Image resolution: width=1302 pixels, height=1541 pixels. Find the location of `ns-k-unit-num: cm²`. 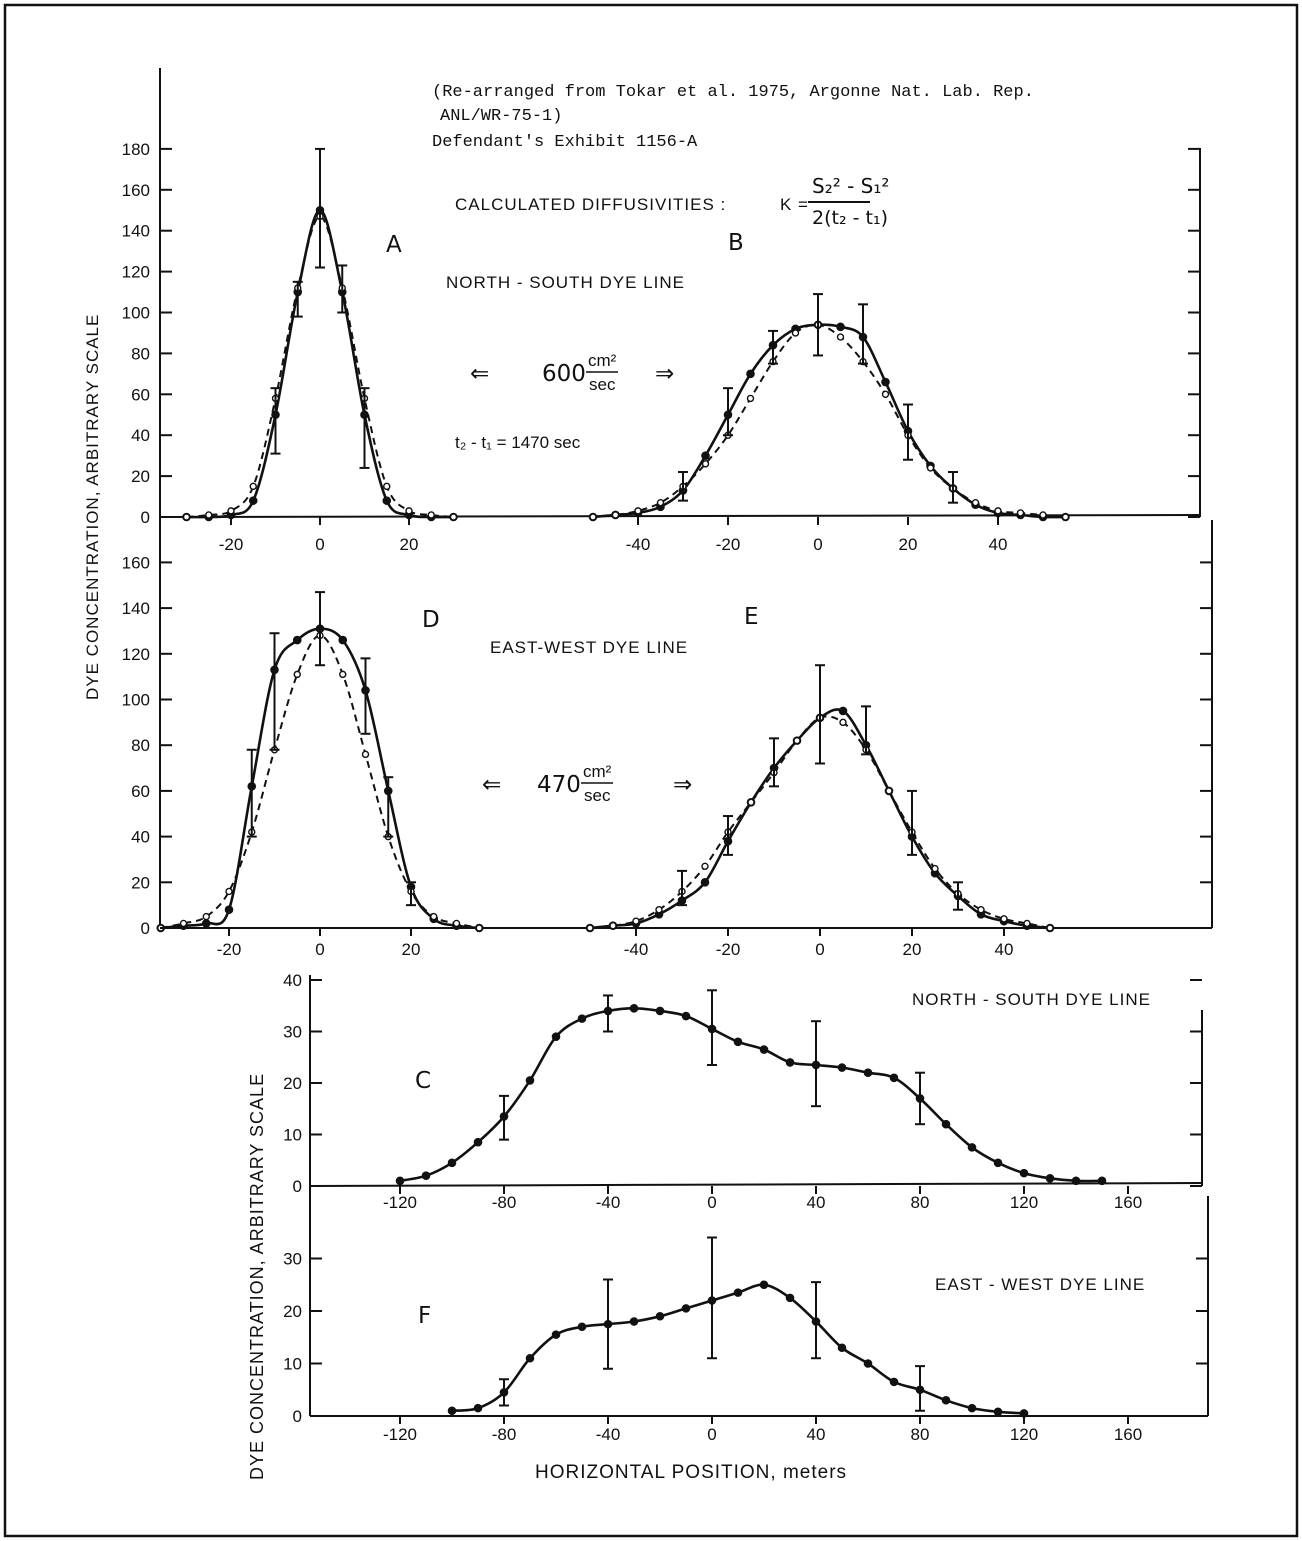

ns-k-unit-num: cm² is located at coordinates (602, 360).